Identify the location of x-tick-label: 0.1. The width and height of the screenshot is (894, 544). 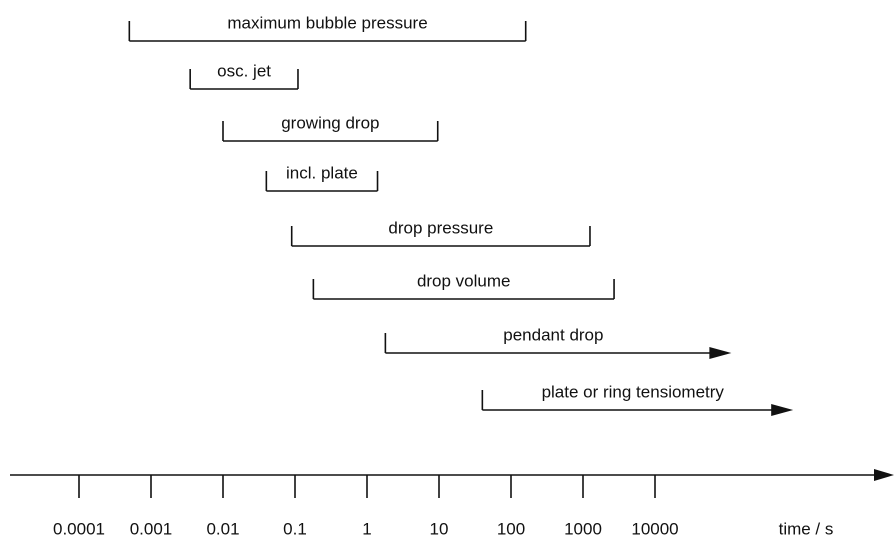
(295, 528).